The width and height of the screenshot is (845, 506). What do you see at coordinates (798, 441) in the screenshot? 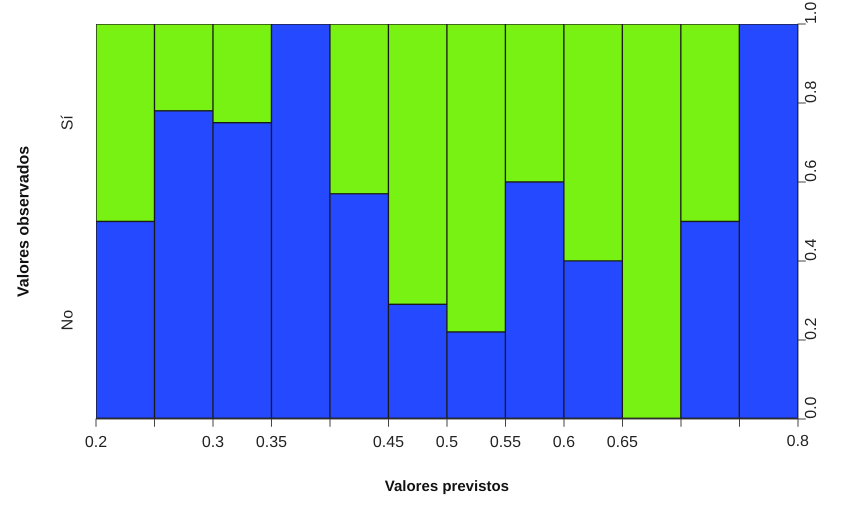
I see `text: 0.8` at bounding box center [798, 441].